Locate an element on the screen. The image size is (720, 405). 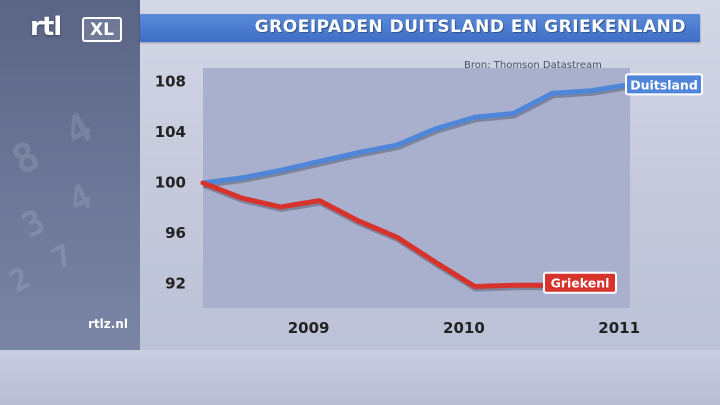
logo-xl-badge: XL is located at coordinates (102, 29).